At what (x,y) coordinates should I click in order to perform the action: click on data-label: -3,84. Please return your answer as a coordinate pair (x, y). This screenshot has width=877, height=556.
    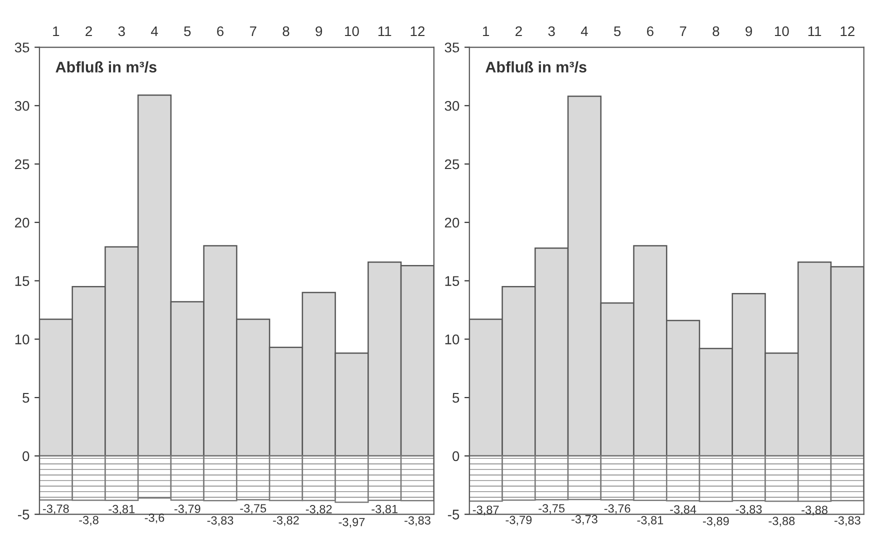
    Looking at the image, I should click on (683, 510).